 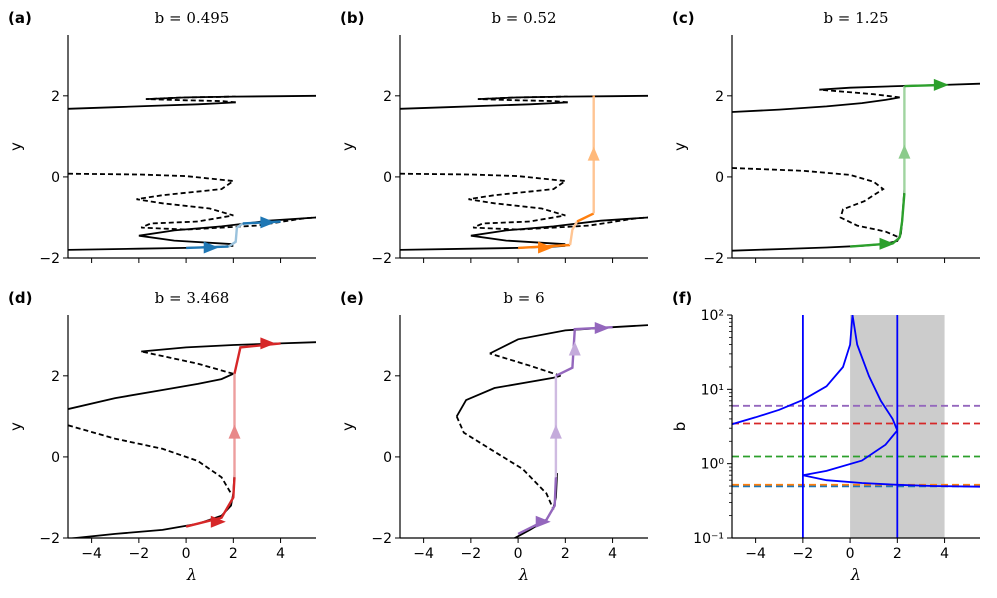 I want to click on plot-area-d, so click(x=192, y=437).